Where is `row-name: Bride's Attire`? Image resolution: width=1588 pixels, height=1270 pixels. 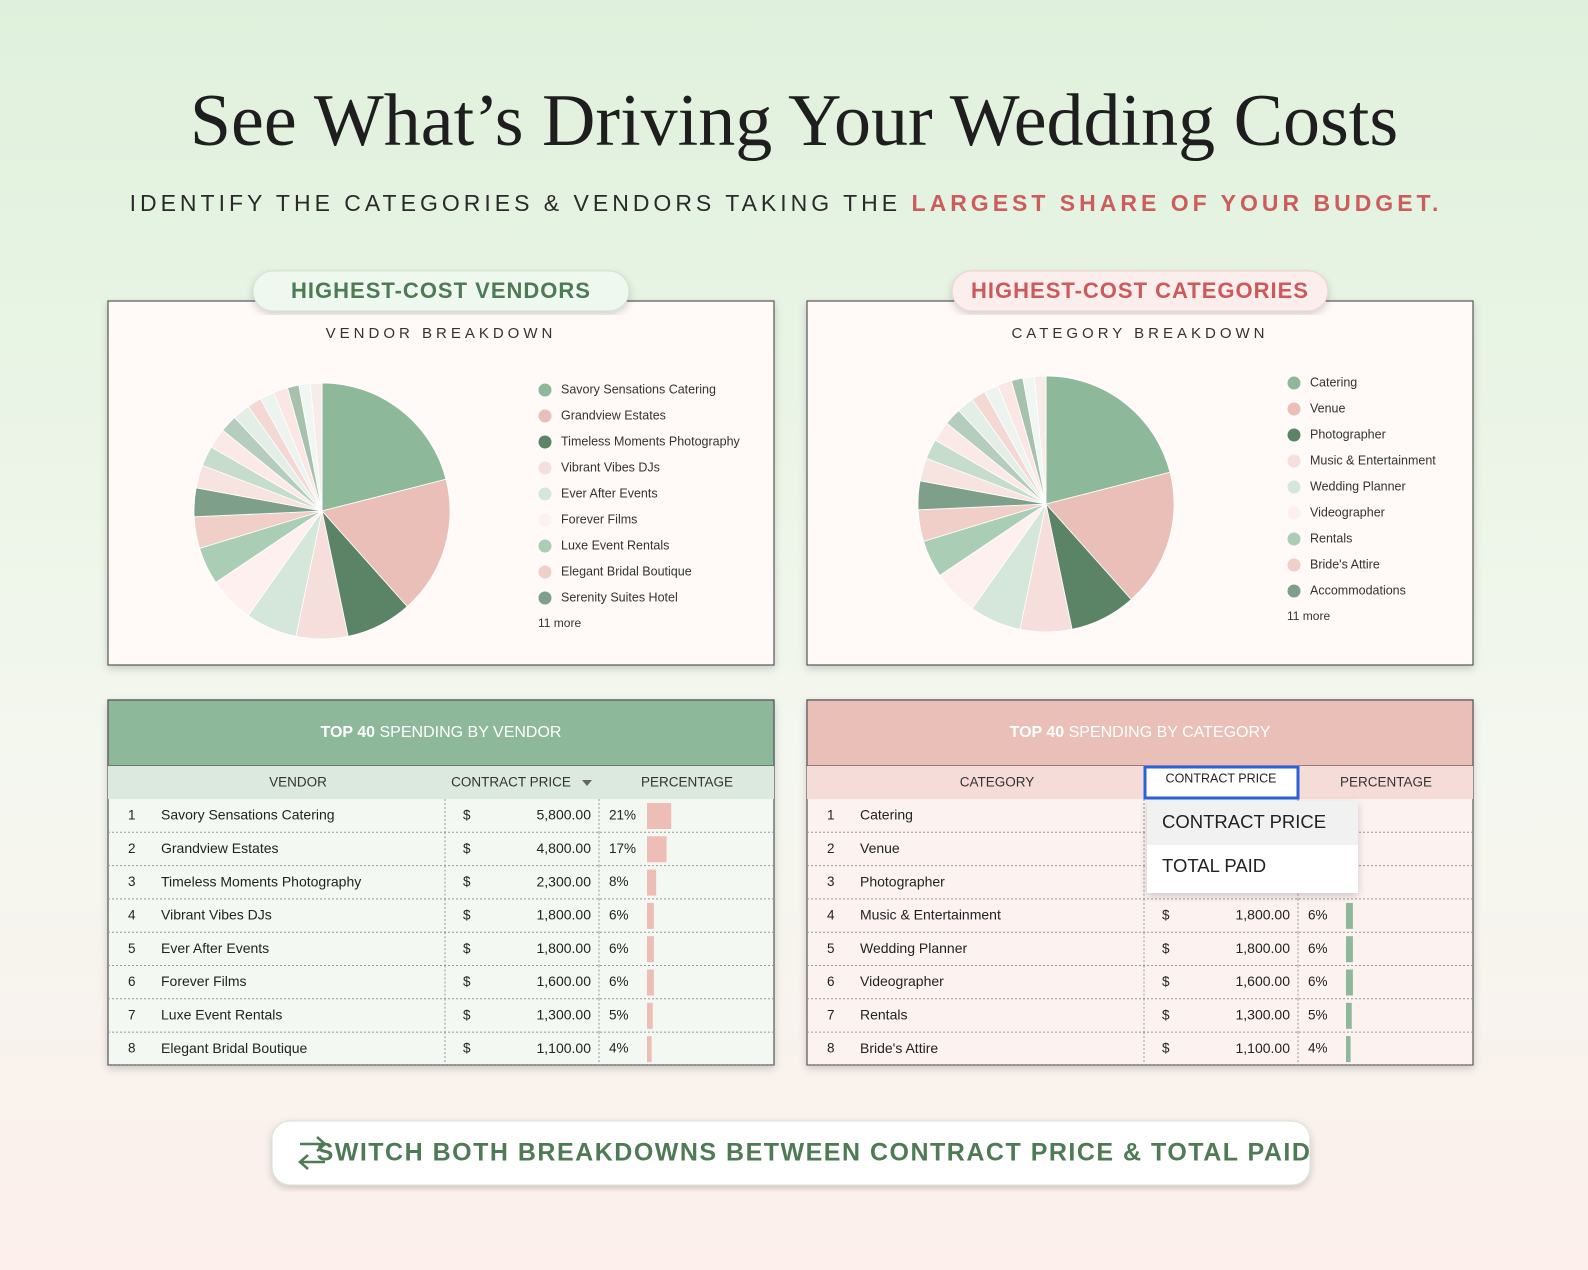
row-name: Bride's Attire is located at coordinates (899, 1048).